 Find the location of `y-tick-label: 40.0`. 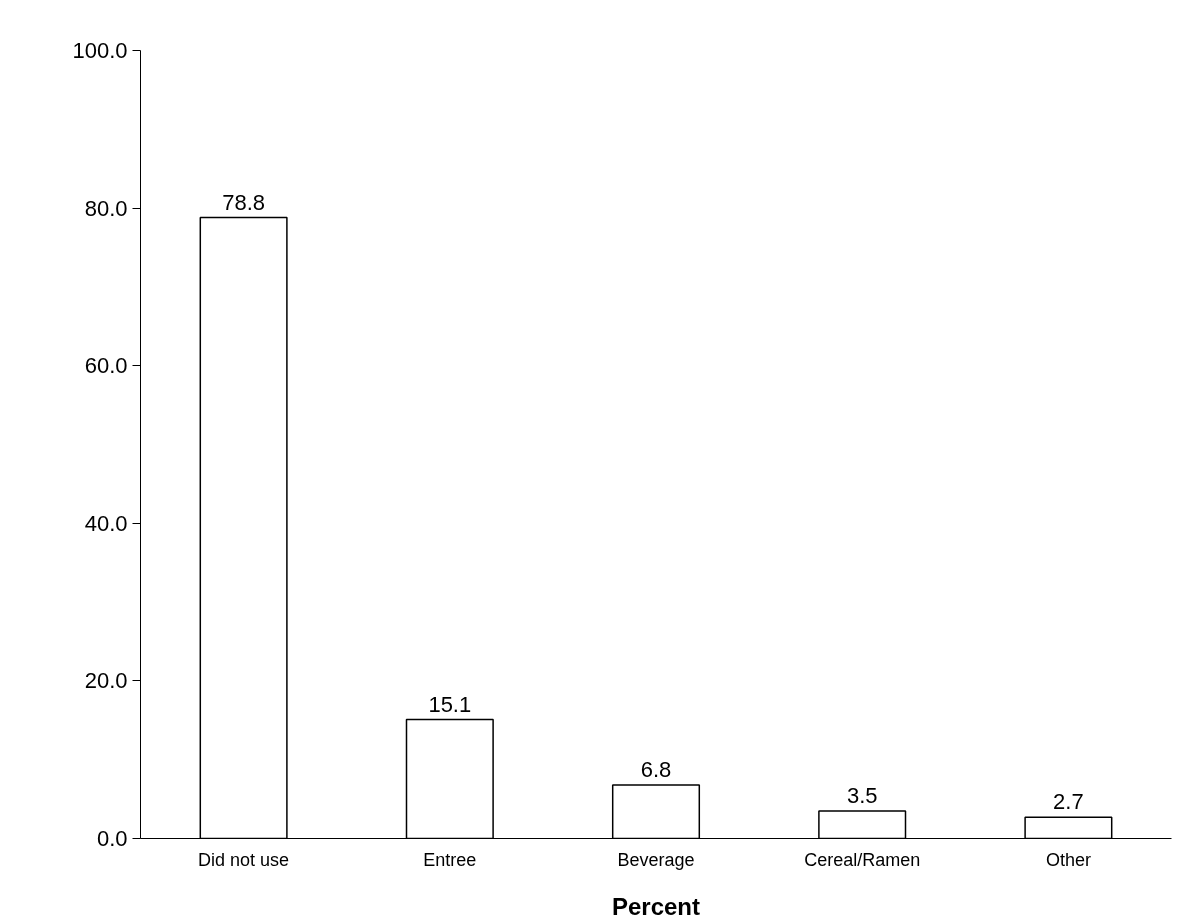

y-tick-label: 40.0 is located at coordinates (106, 523).